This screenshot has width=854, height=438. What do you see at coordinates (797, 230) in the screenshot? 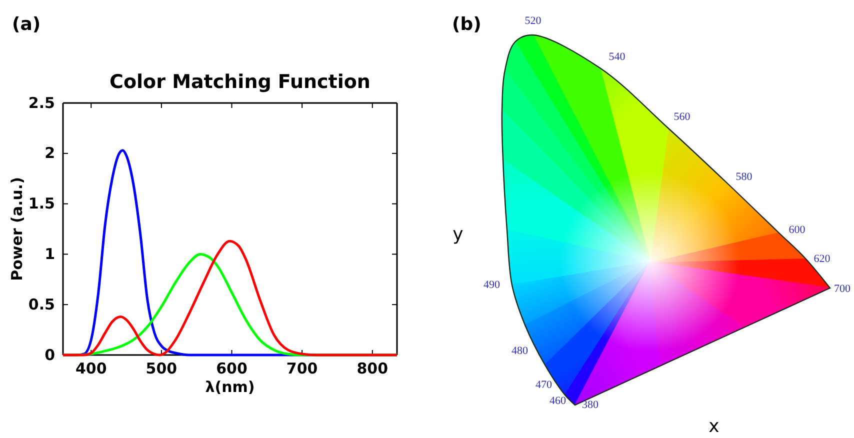
I see `text: 600` at bounding box center [797, 230].